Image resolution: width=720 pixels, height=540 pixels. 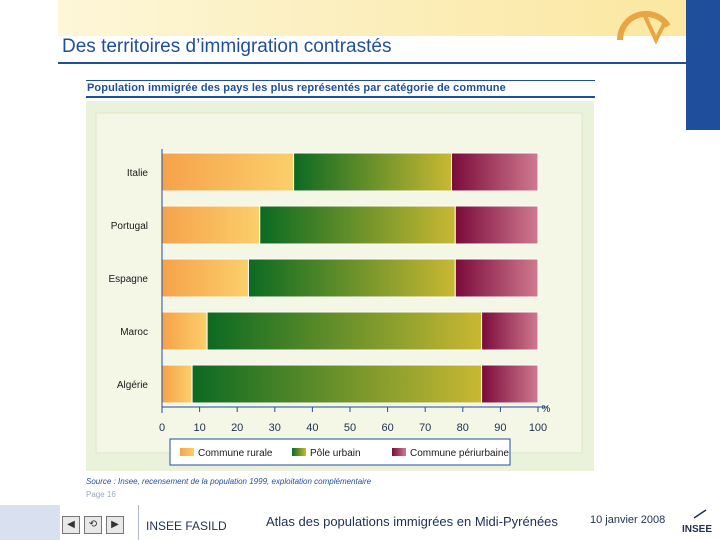 What do you see at coordinates (237, 428) in the screenshot?
I see `x-tick-label: 20` at bounding box center [237, 428].